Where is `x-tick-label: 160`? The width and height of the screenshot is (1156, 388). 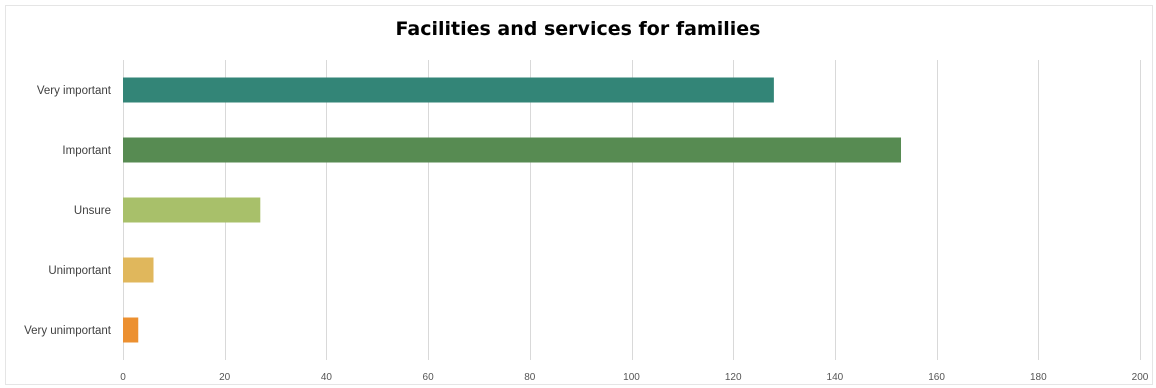
x-tick-label: 160 is located at coordinates (936, 377).